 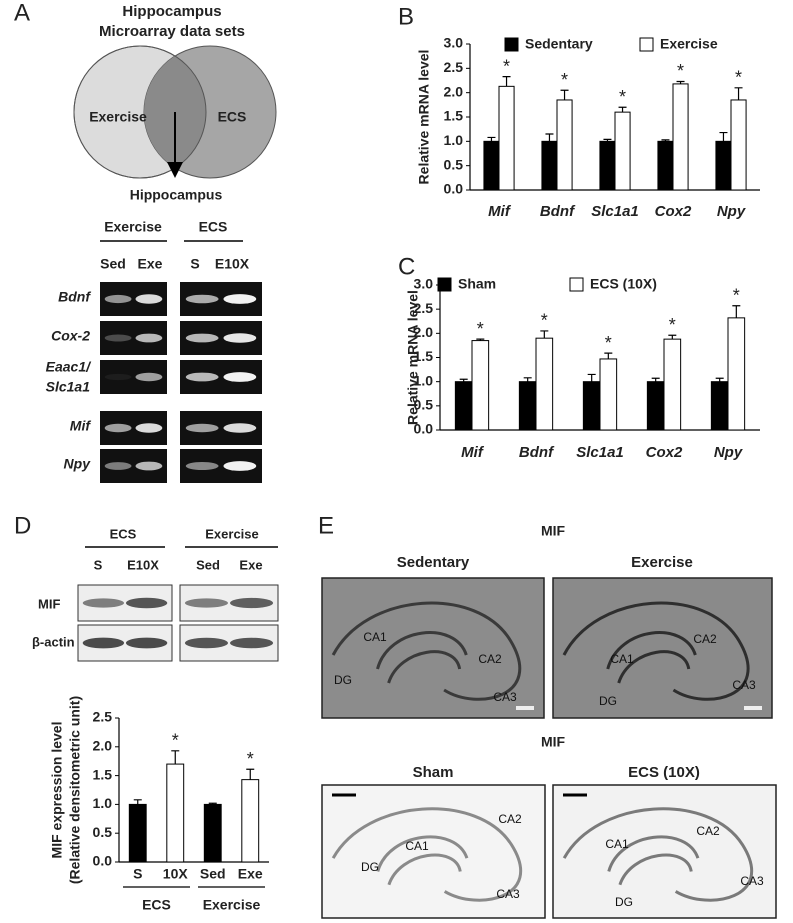 I want to click on venn-label: ECS, so click(x=232, y=117).